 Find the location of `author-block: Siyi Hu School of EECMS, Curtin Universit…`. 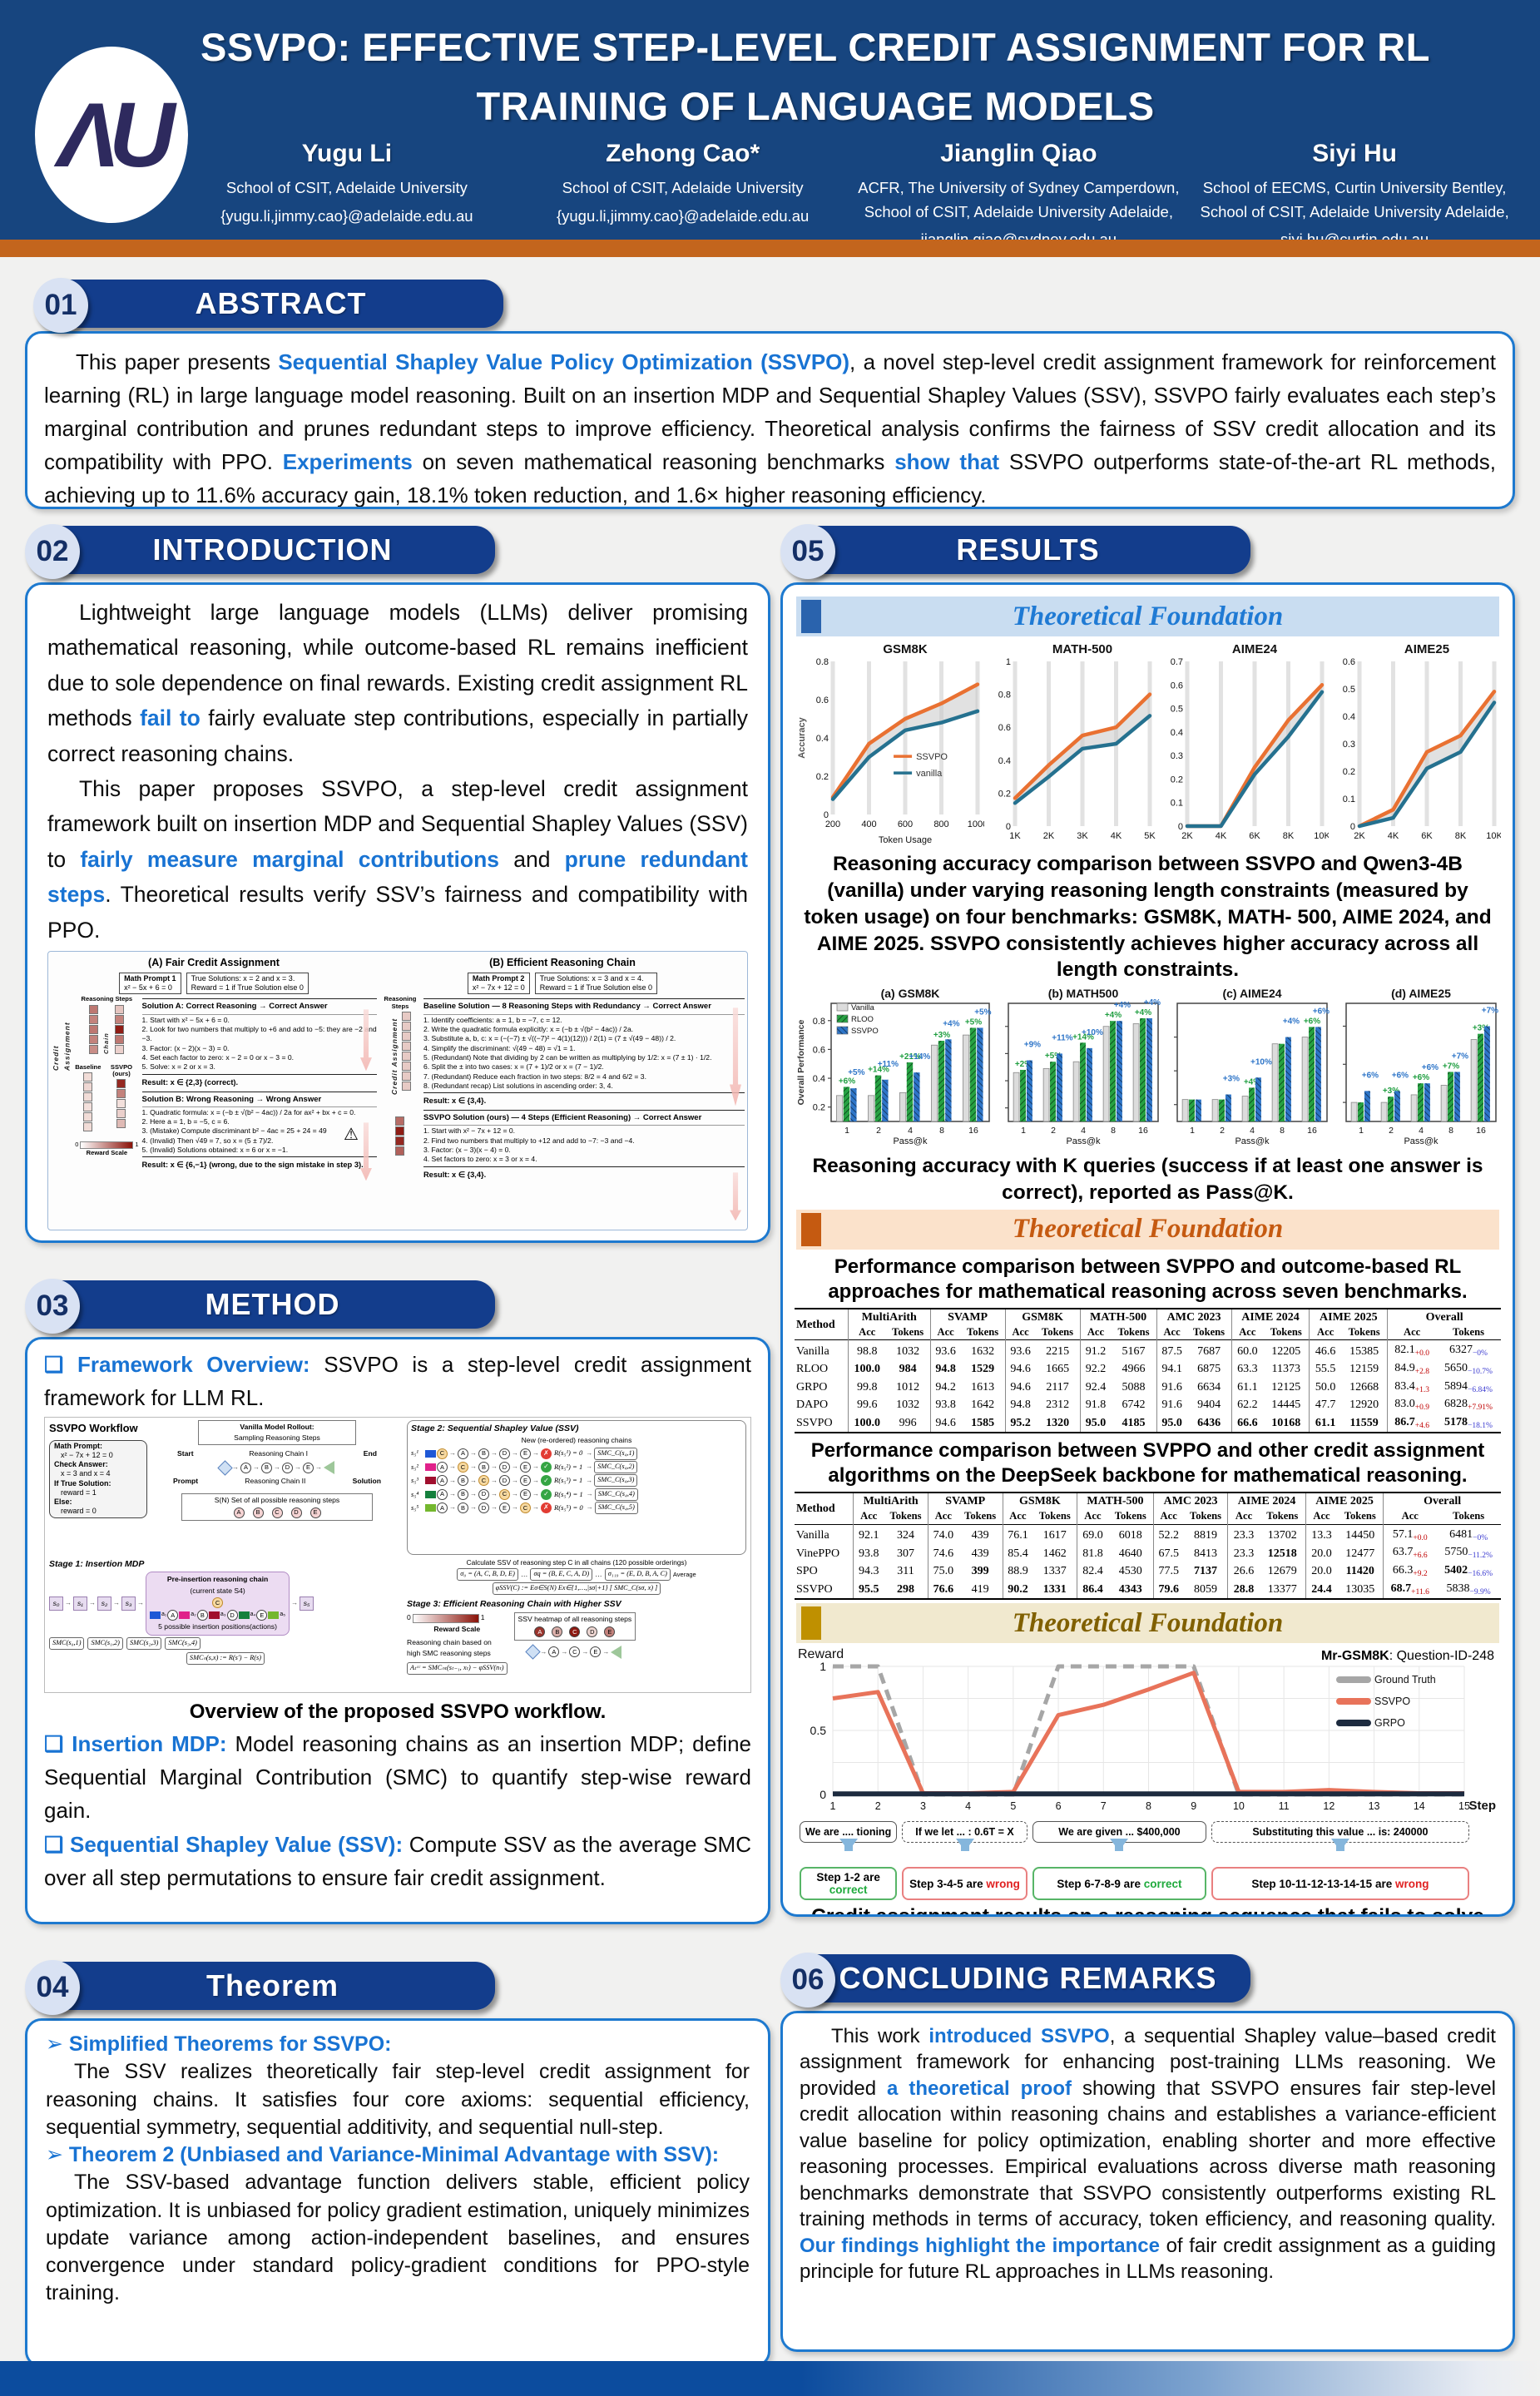

author-block: Siyi Hu School of EECMS, Curtin Universit… is located at coordinates (1354, 195).